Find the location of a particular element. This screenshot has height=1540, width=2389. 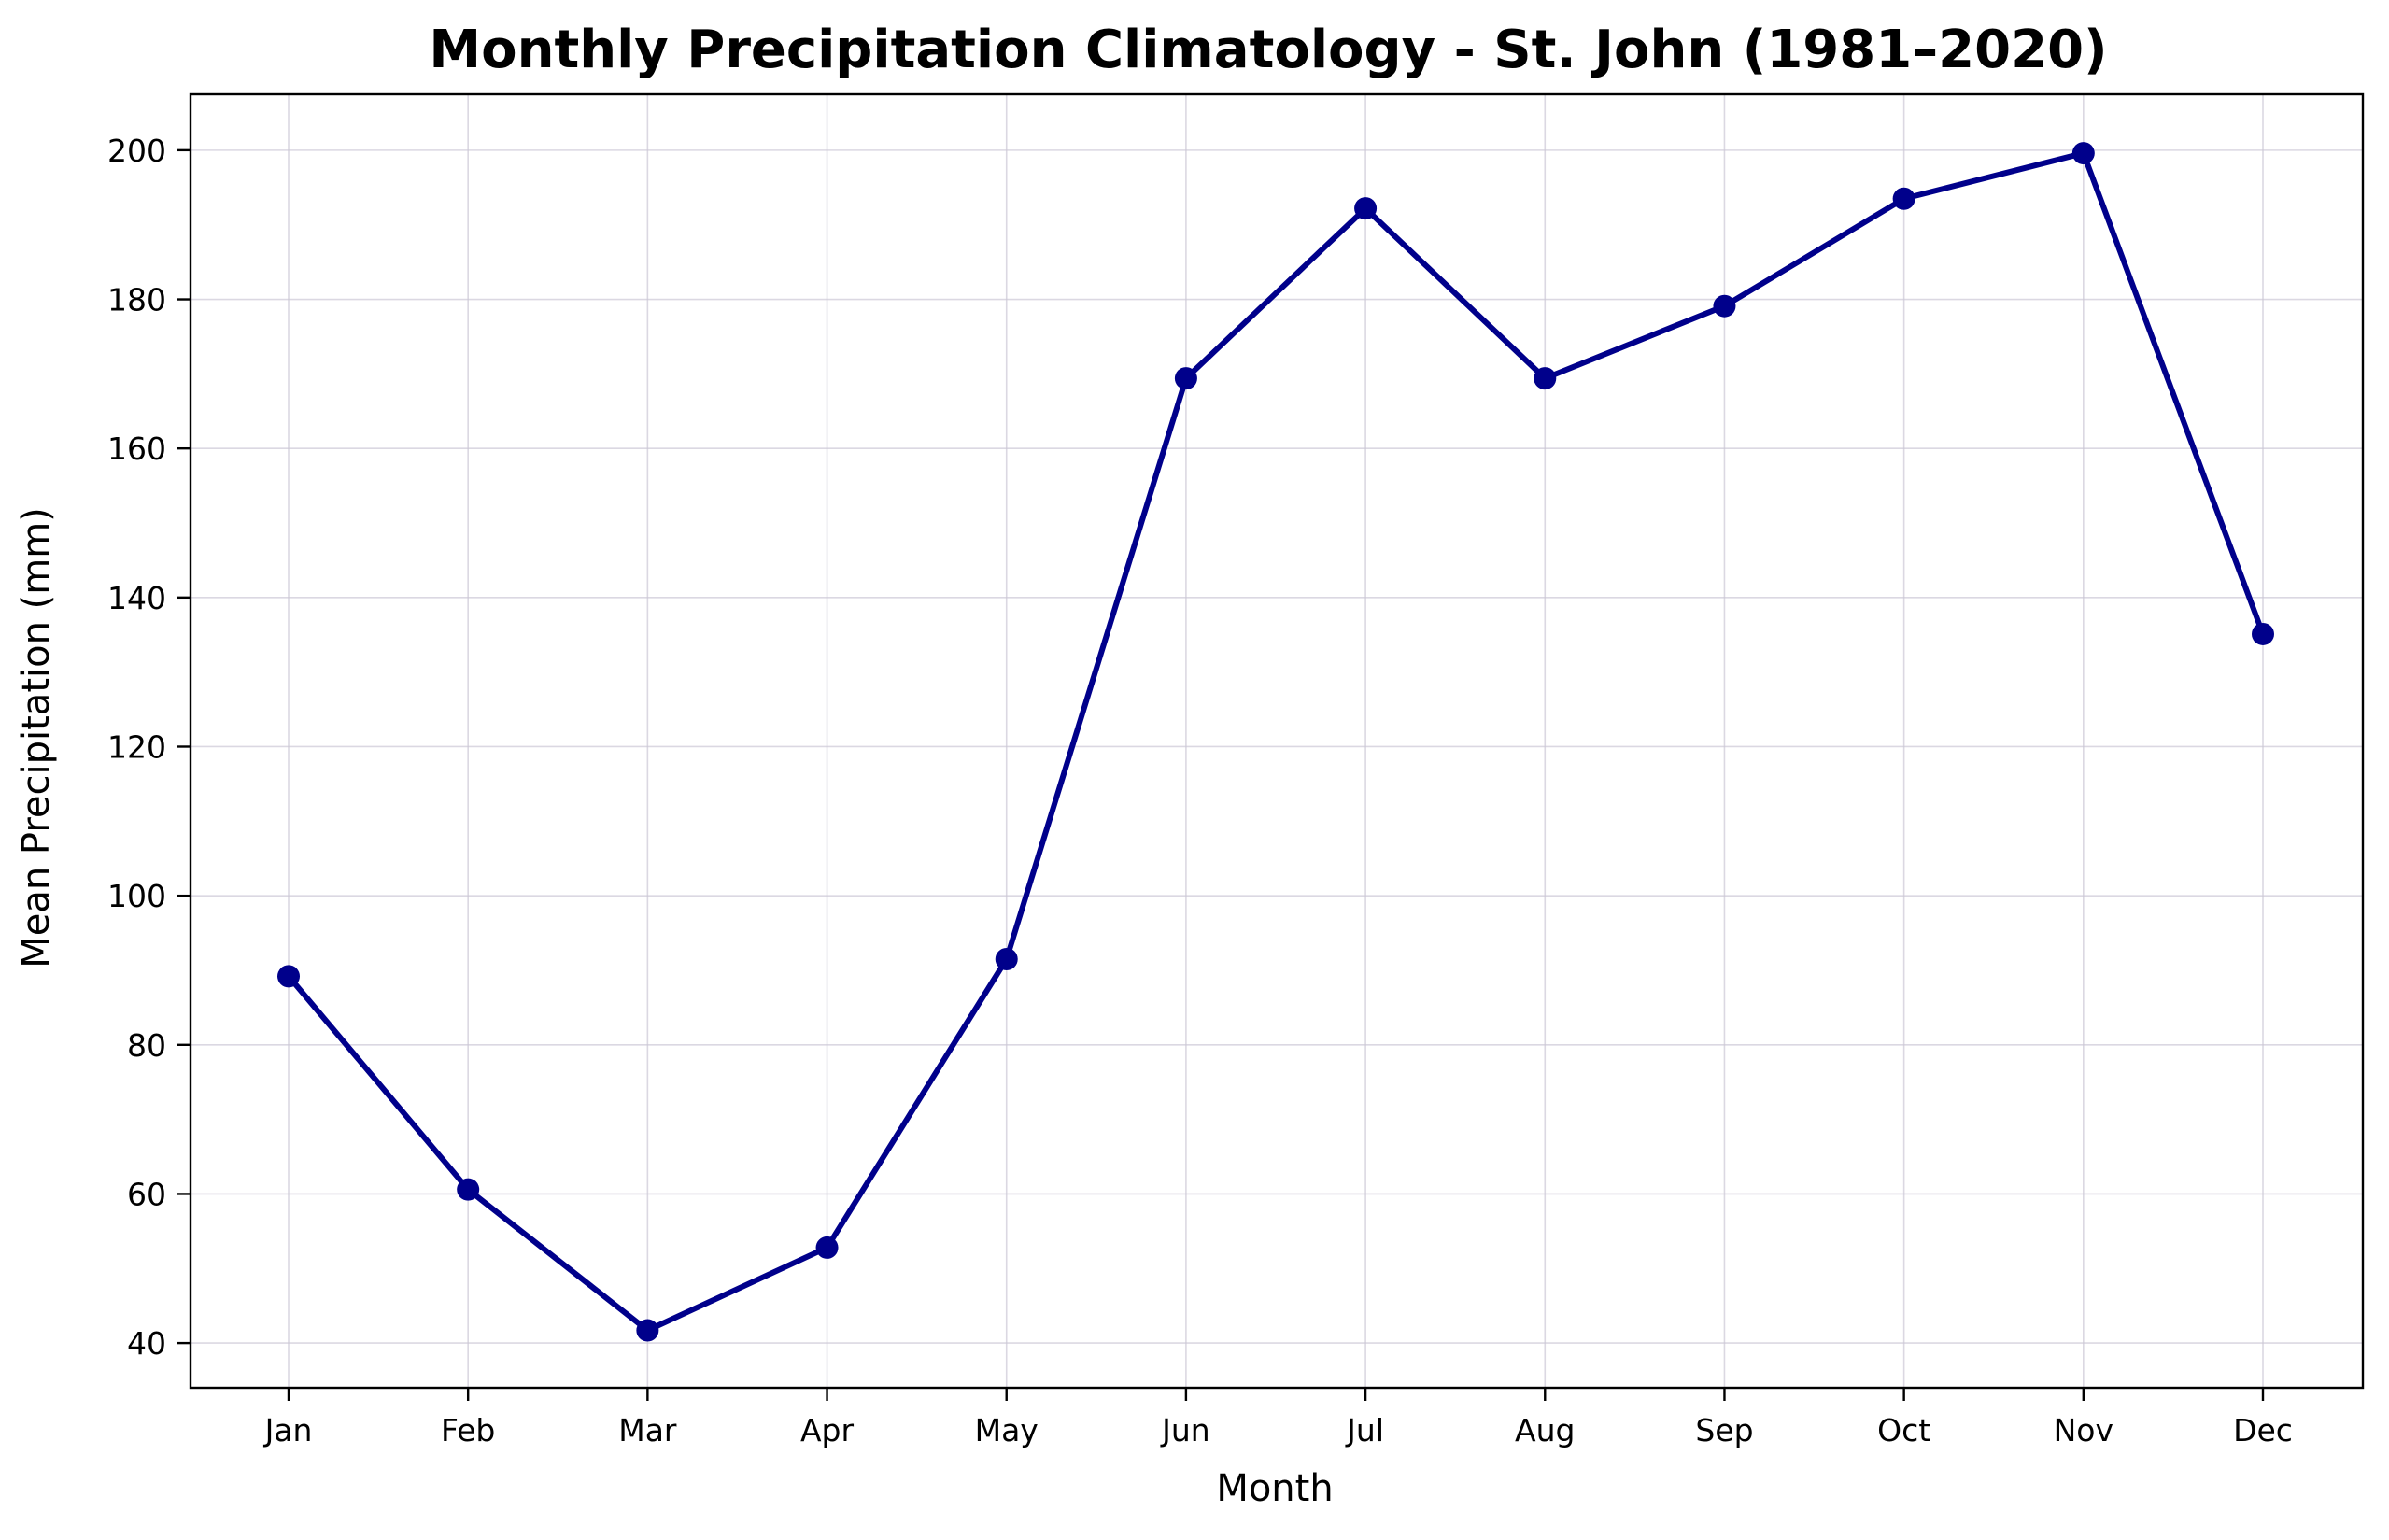

x-tick-label: May is located at coordinates (1007, 1430).